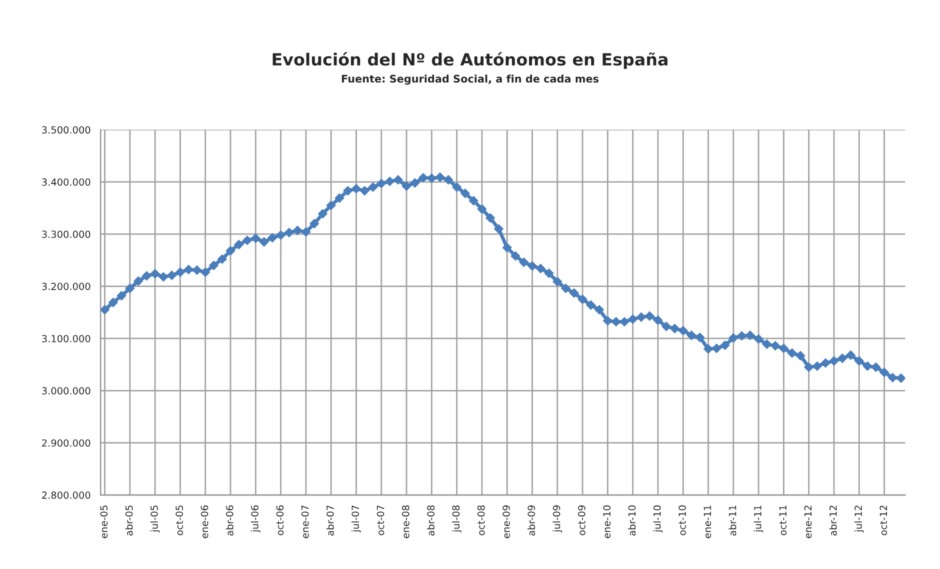 The image size is (940, 569). Describe the element at coordinates (884, 521) in the screenshot. I see `x-tick-label: oct-12` at that location.